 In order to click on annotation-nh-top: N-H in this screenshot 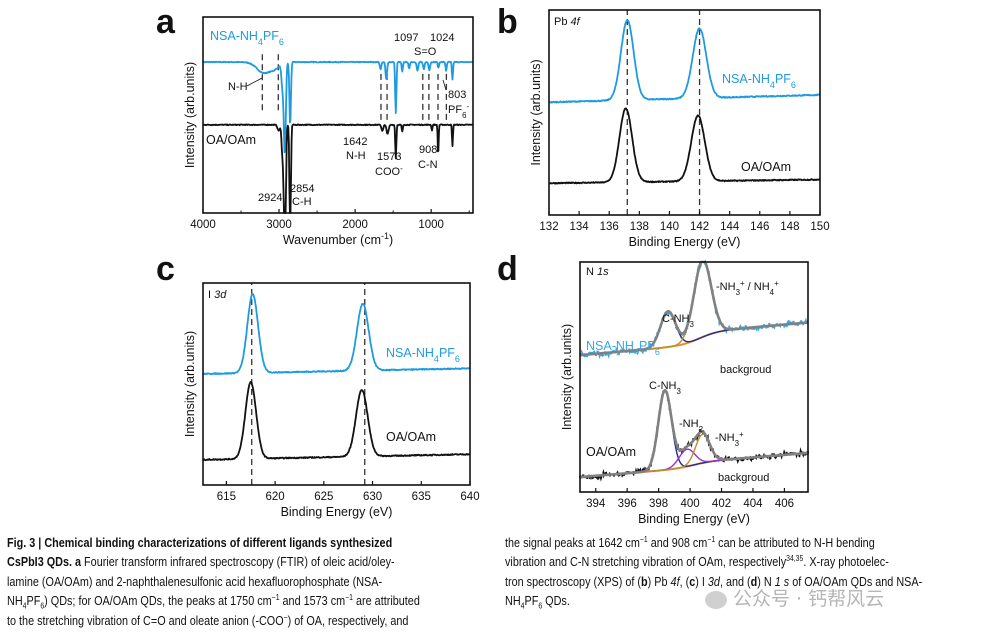, I will do `click(238, 87)`.